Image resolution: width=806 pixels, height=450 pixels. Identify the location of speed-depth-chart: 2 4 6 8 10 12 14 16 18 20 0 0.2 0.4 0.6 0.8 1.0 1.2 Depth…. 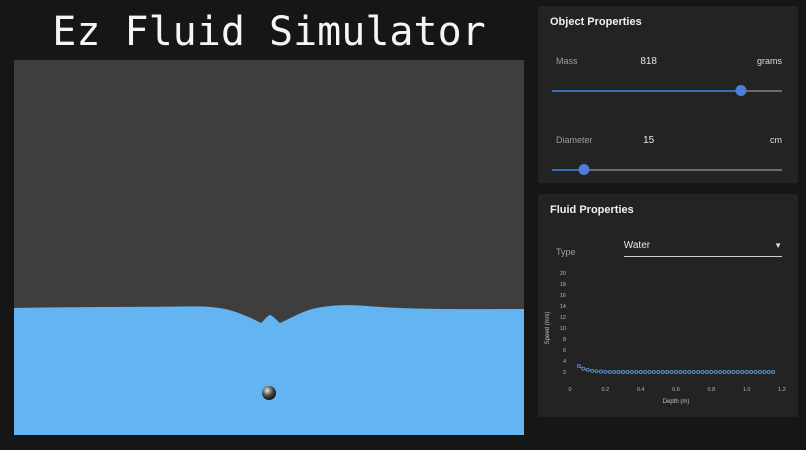
(669, 339).